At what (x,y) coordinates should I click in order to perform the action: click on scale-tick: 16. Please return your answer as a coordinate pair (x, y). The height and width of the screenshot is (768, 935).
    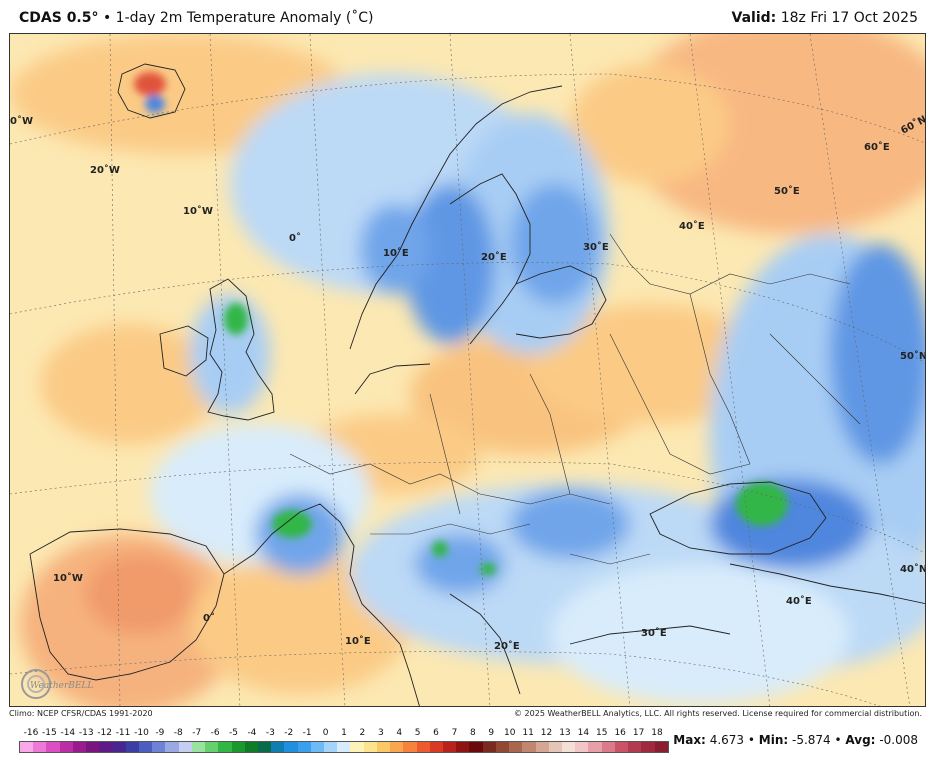
    Looking at the image, I should click on (620, 733).